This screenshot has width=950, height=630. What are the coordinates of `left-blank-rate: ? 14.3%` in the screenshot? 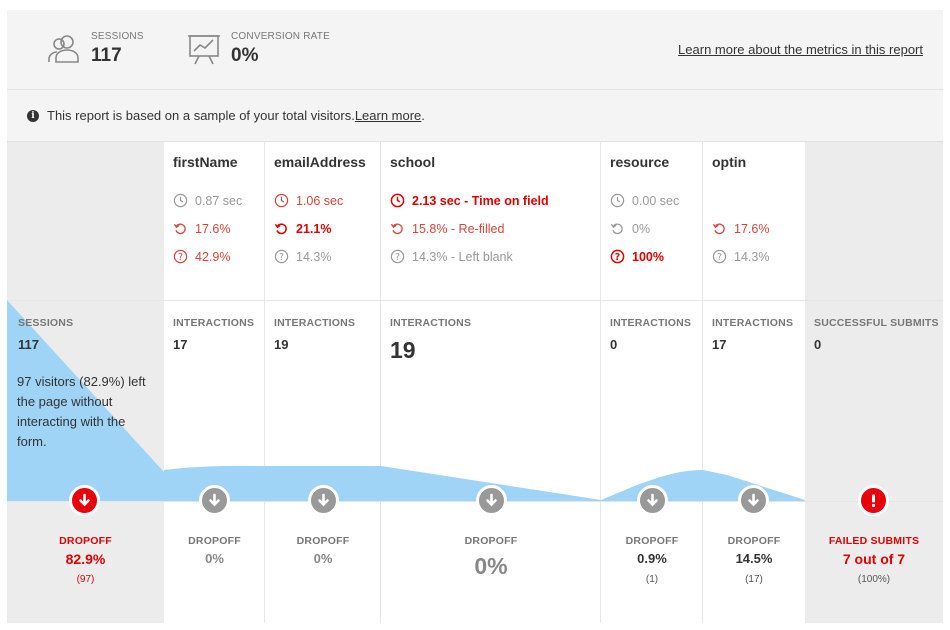 It's located at (302, 256).